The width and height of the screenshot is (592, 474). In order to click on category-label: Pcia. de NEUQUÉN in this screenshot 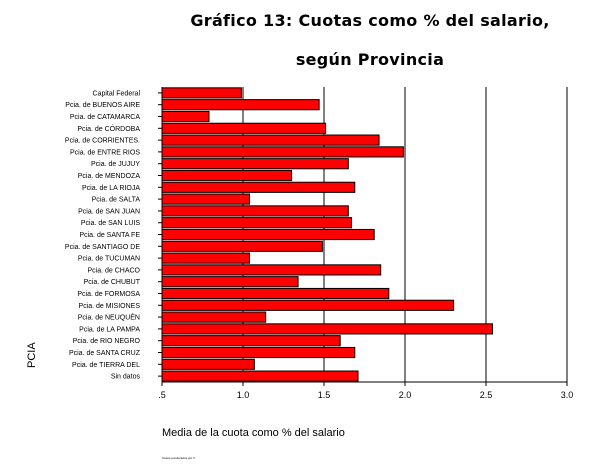, I will do `click(109, 317)`.